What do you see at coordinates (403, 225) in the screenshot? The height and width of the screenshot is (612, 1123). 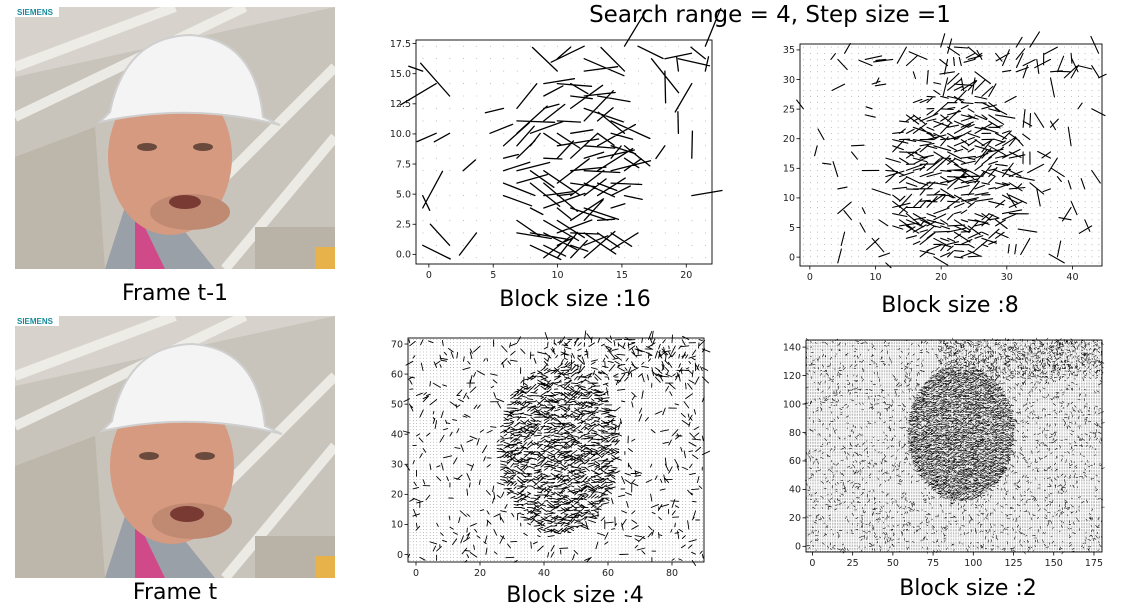 I see `y-tick-label: 2.5` at bounding box center [403, 225].